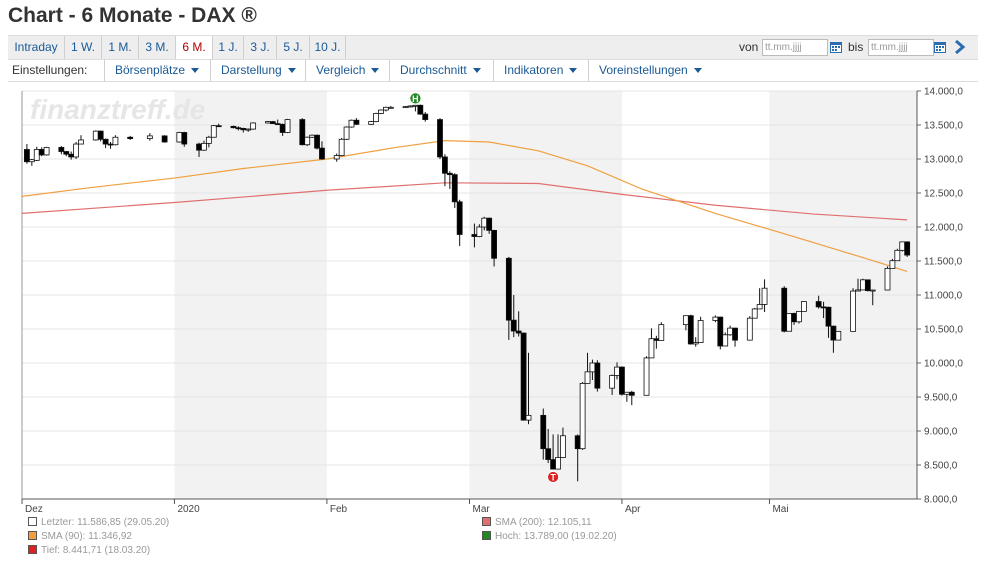  I want to click on bis-label: bis, so click(856, 47).